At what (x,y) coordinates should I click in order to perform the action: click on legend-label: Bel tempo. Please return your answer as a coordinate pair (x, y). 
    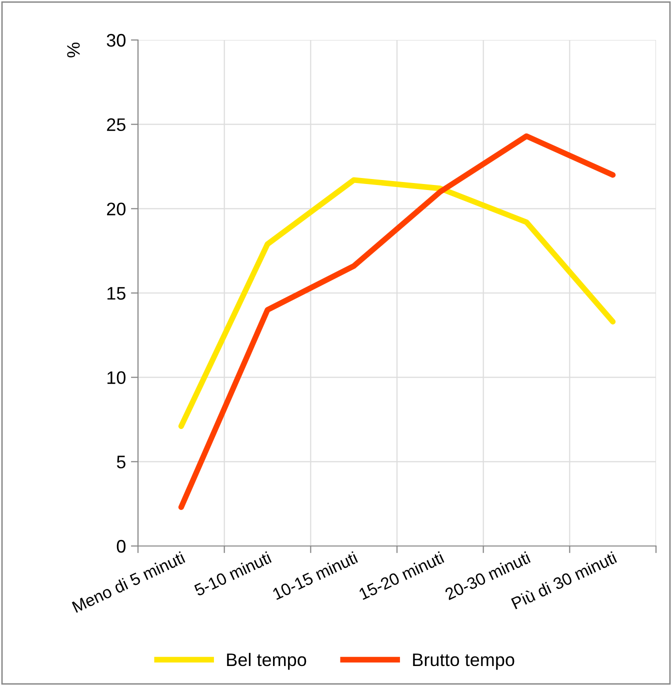
    Looking at the image, I should click on (266, 661).